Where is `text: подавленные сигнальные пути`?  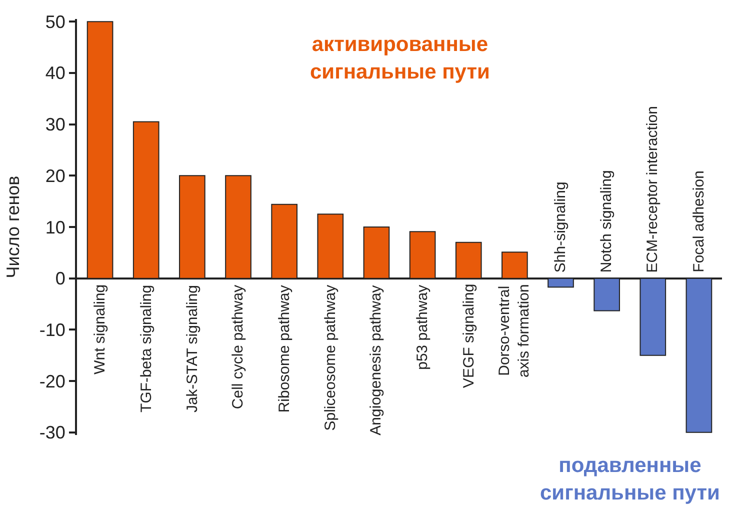 text: подавленные сигнальные пути is located at coordinates (630, 479).